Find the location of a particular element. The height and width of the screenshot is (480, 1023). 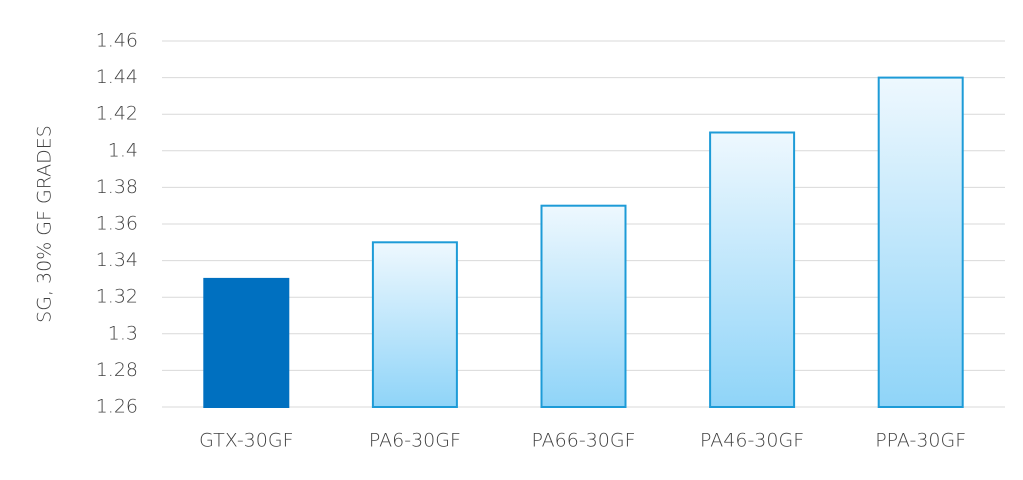

x-tick-label: PPA-30GF is located at coordinates (920, 441).